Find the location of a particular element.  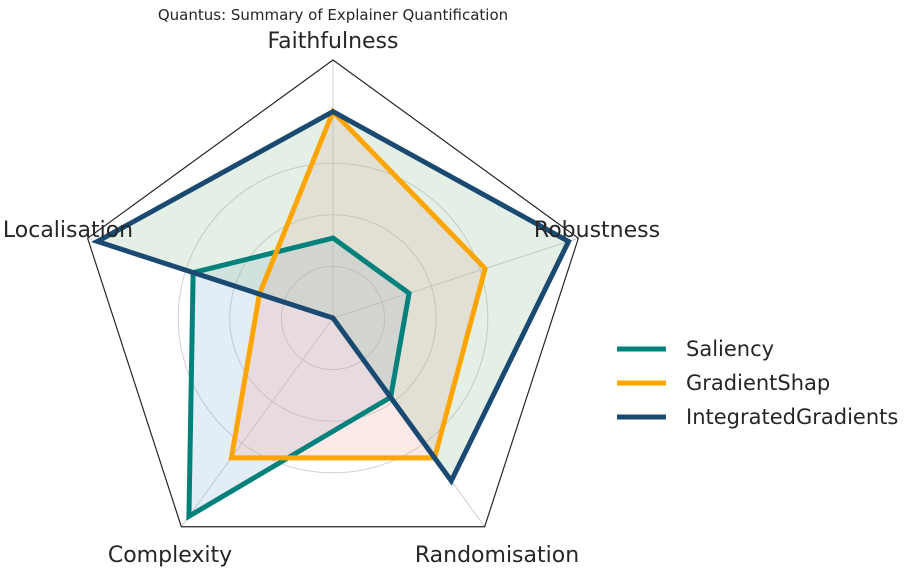

legend-label-saliency: Saliency is located at coordinates (730, 349).